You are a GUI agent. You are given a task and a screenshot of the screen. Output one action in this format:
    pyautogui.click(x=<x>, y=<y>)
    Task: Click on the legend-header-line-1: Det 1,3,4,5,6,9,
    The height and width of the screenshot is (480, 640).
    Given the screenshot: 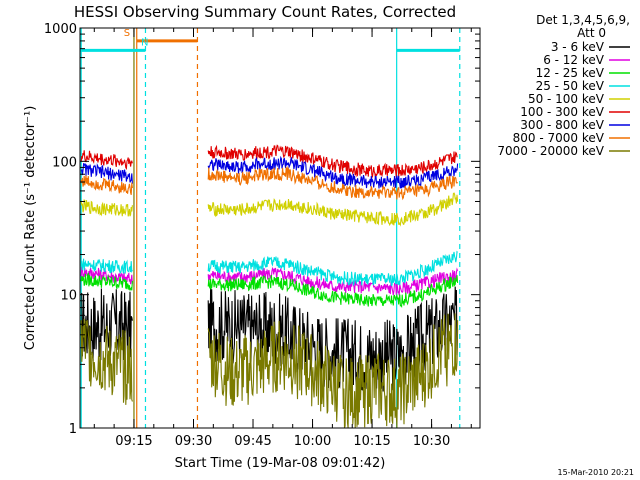 What is the action you would take?
    pyautogui.click(x=583, y=20)
    